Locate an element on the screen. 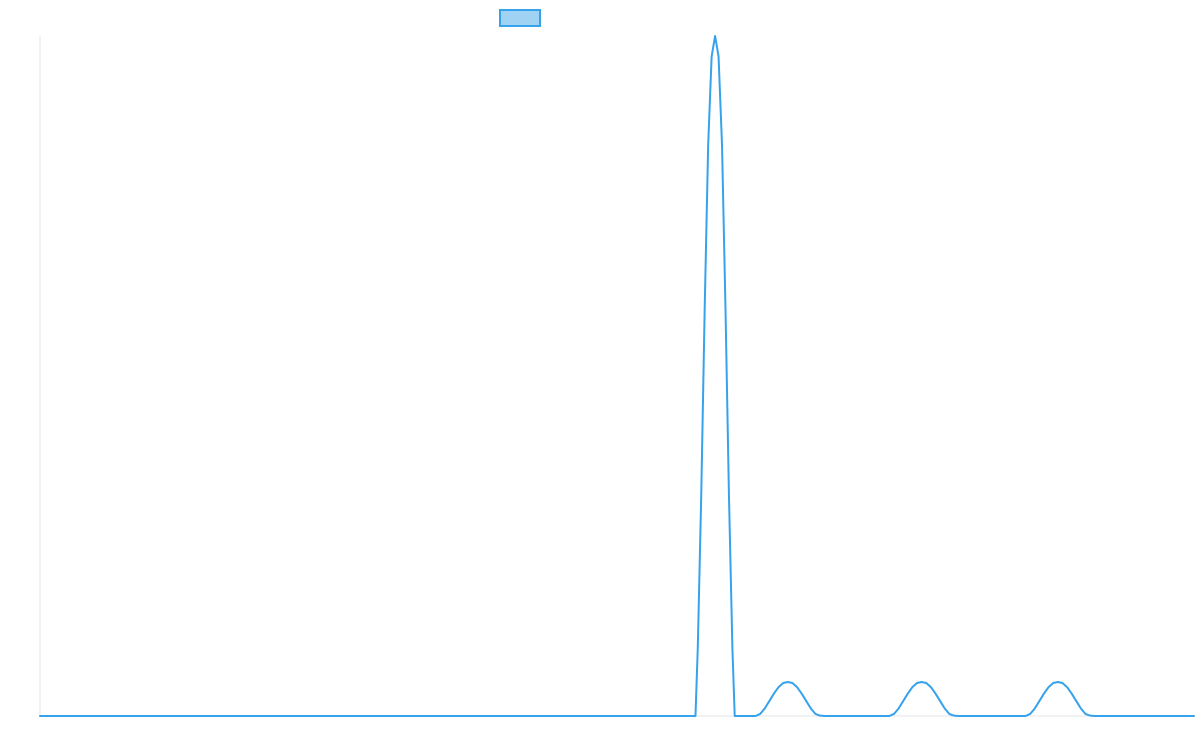  legend is located at coordinates (520, 18).